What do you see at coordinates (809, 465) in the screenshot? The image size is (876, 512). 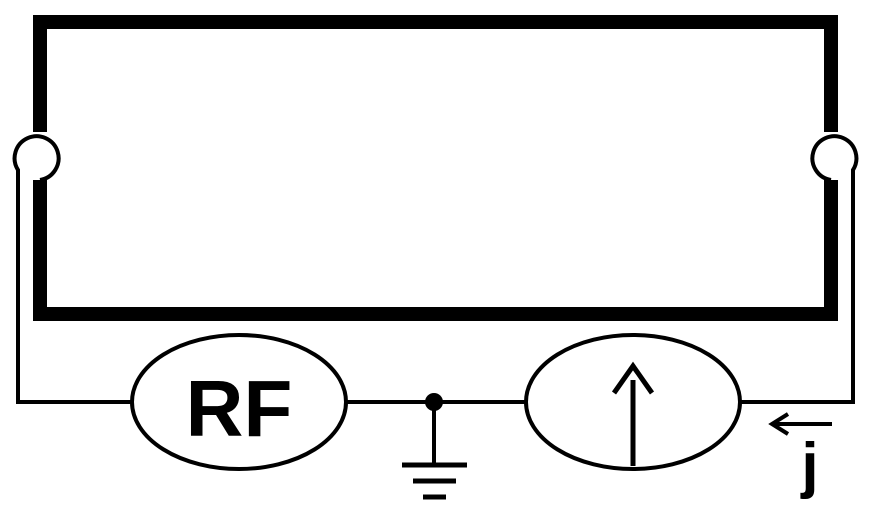 I see `current-label: j` at bounding box center [809, 465].